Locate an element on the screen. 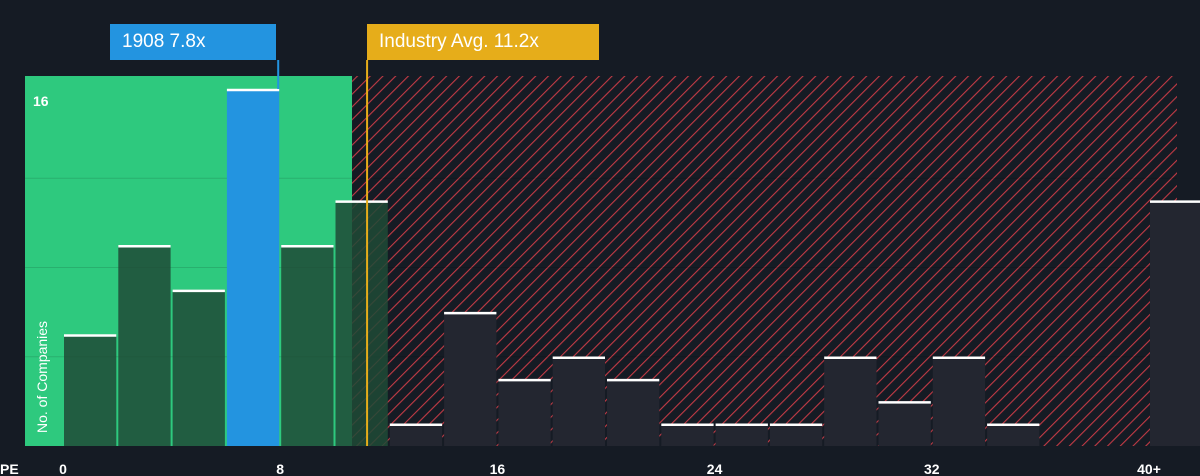 The image size is (1200, 476). company-pe-callout: 1908 7.8x is located at coordinates (193, 42).